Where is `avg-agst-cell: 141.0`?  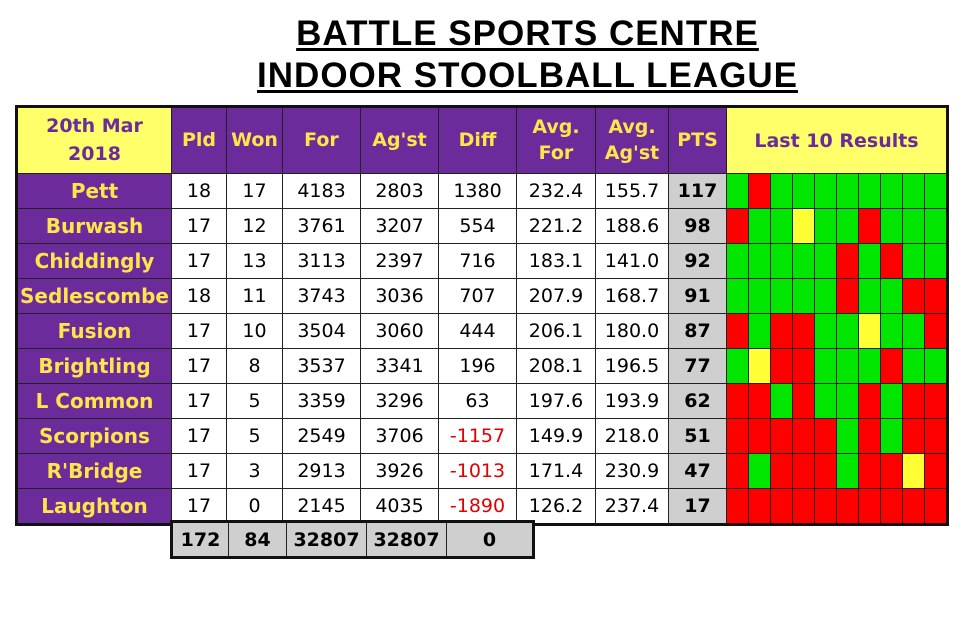
avg-agst-cell: 141.0 is located at coordinates (632, 261).